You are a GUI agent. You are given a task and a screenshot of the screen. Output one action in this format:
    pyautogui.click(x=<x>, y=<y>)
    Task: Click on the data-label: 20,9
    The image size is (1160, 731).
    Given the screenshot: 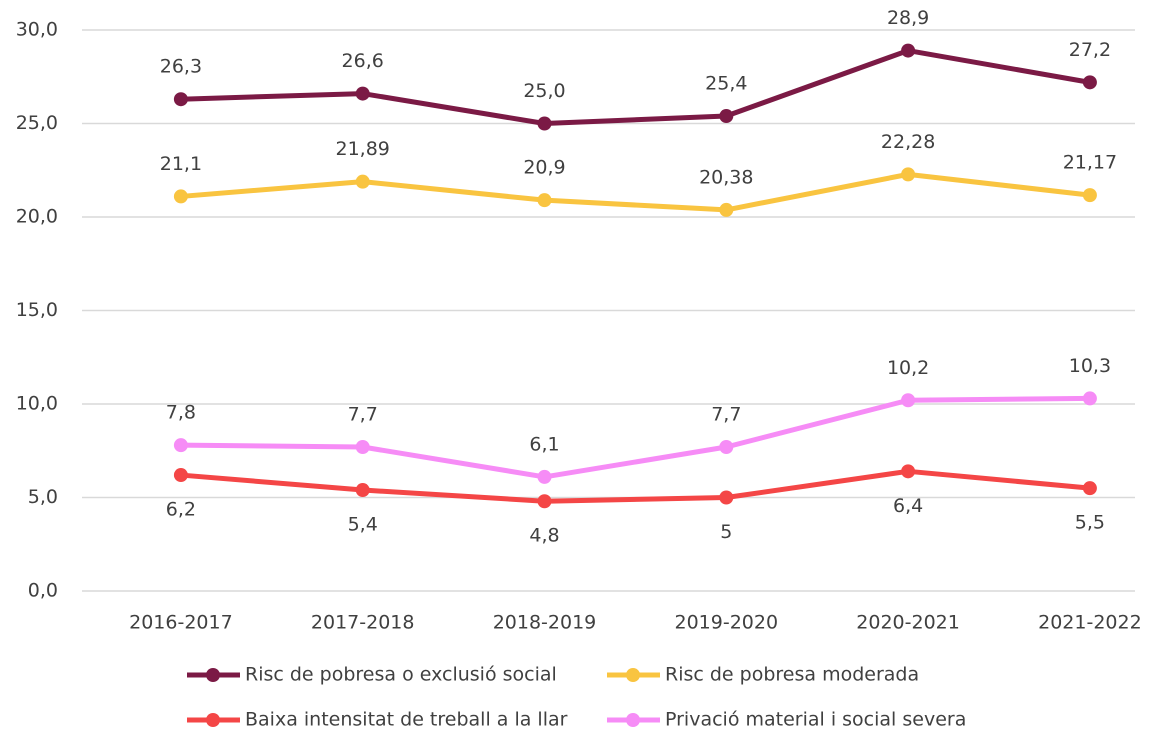 What is the action you would take?
    pyautogui.click(x=544, y=168)
    